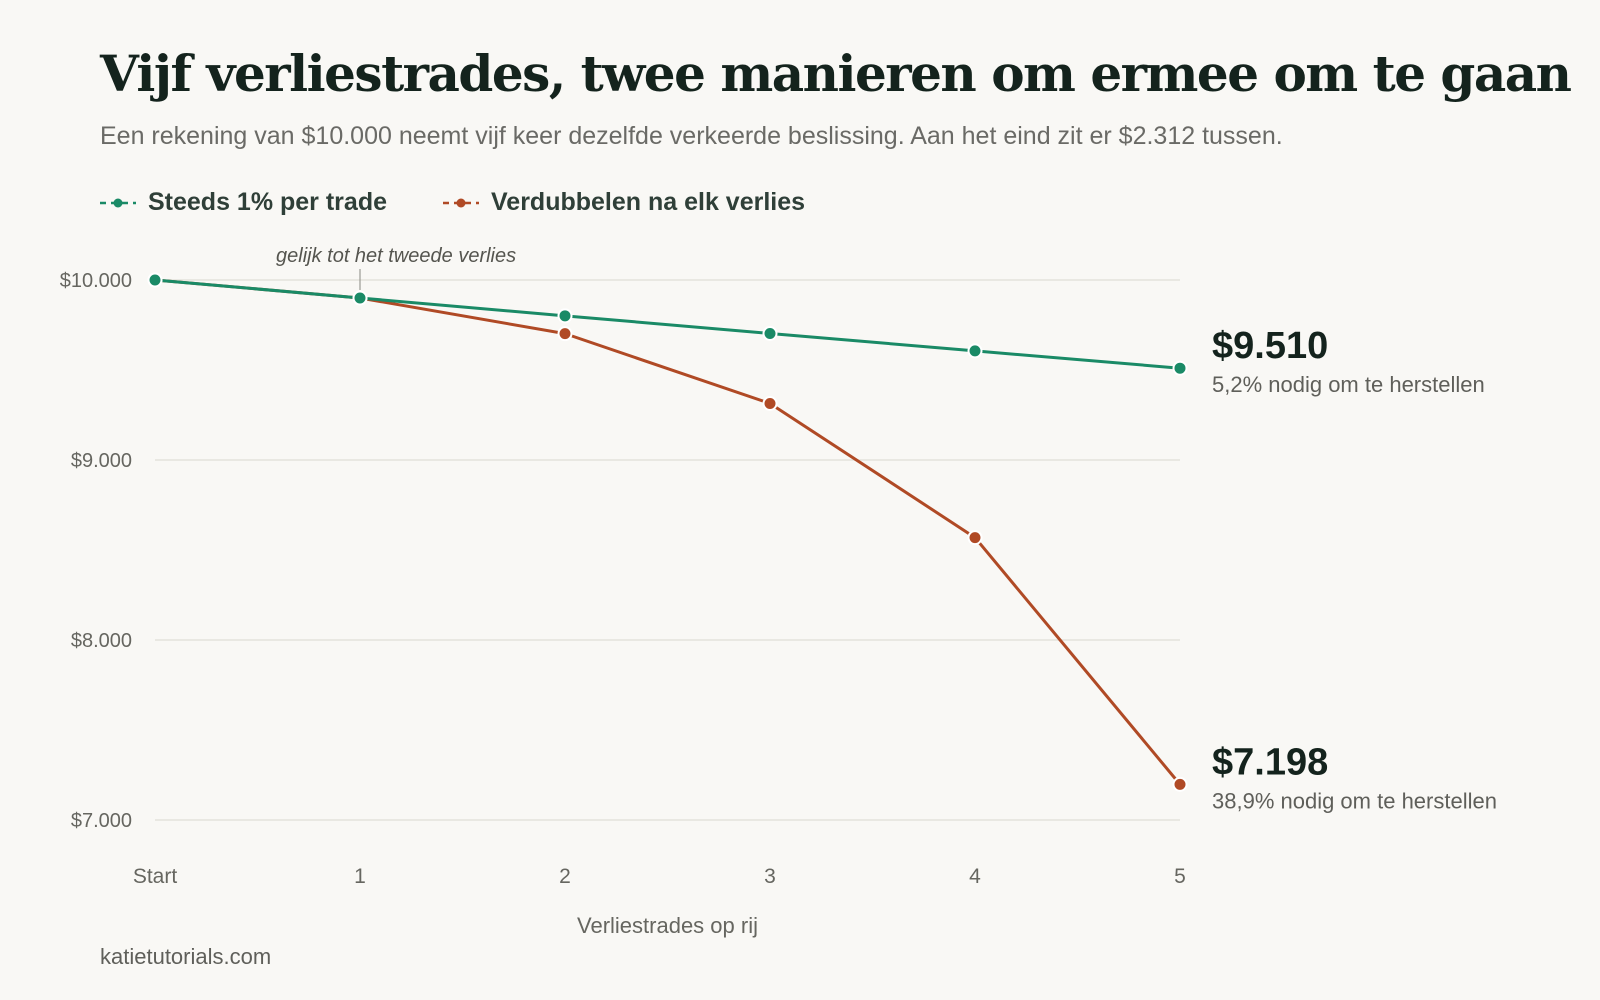 This screenshot has height=1000, width=1600. I want to click on x-tick-label-0: Start, so click(155, 876).